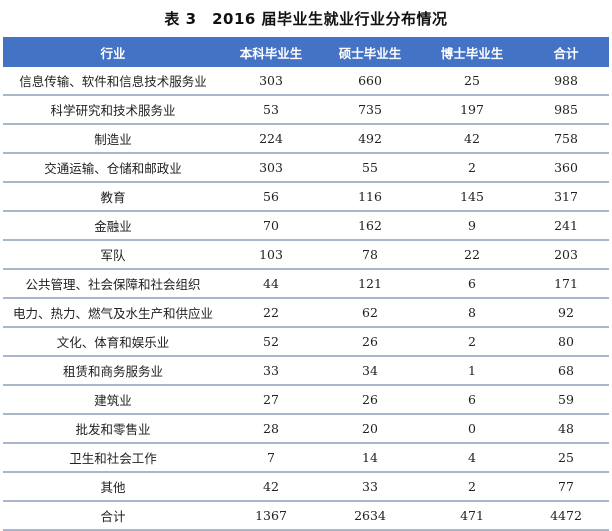 The height and width of the screenshot is (531, 612). What do you see at coordinates (113, 197) in the screenshot?
I see `industry-cell: 教育` at bounding box center [113, 197].